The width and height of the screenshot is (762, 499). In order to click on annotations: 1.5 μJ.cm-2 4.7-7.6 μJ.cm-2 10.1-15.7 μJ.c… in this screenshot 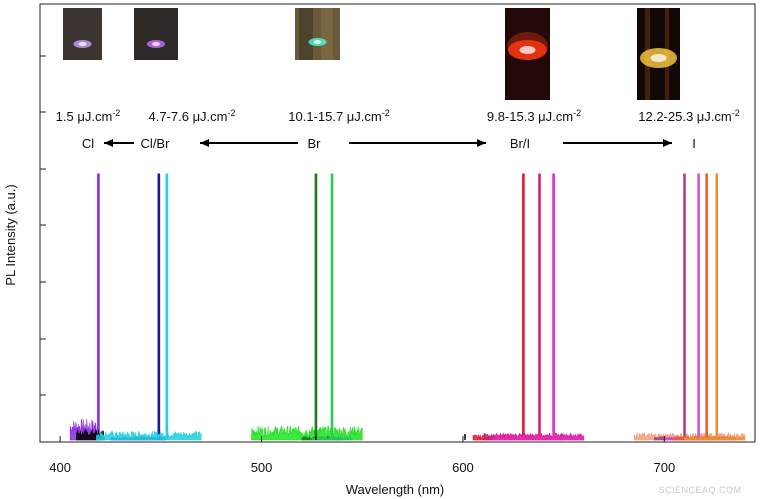, I will do `click(398, 129)`.